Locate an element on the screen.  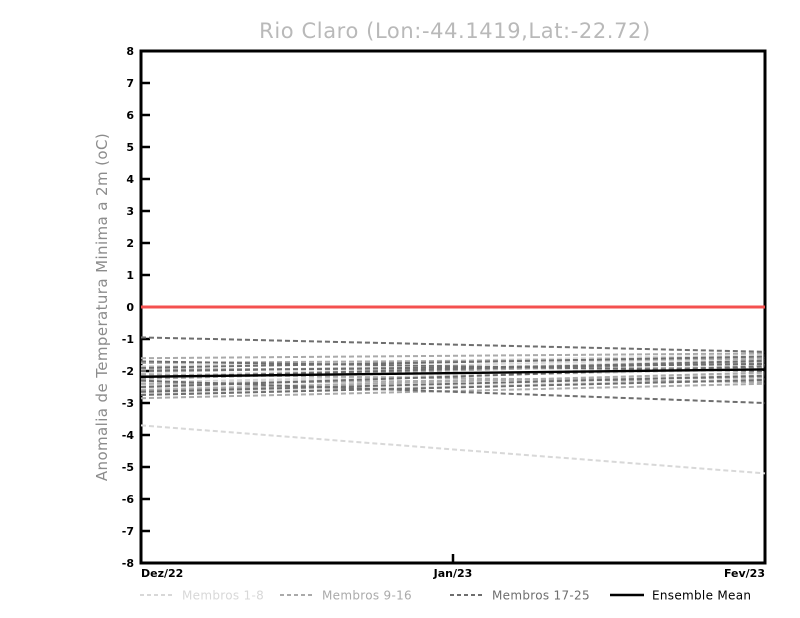
y-tick-label: -6 is located at coordinates (128, 499).